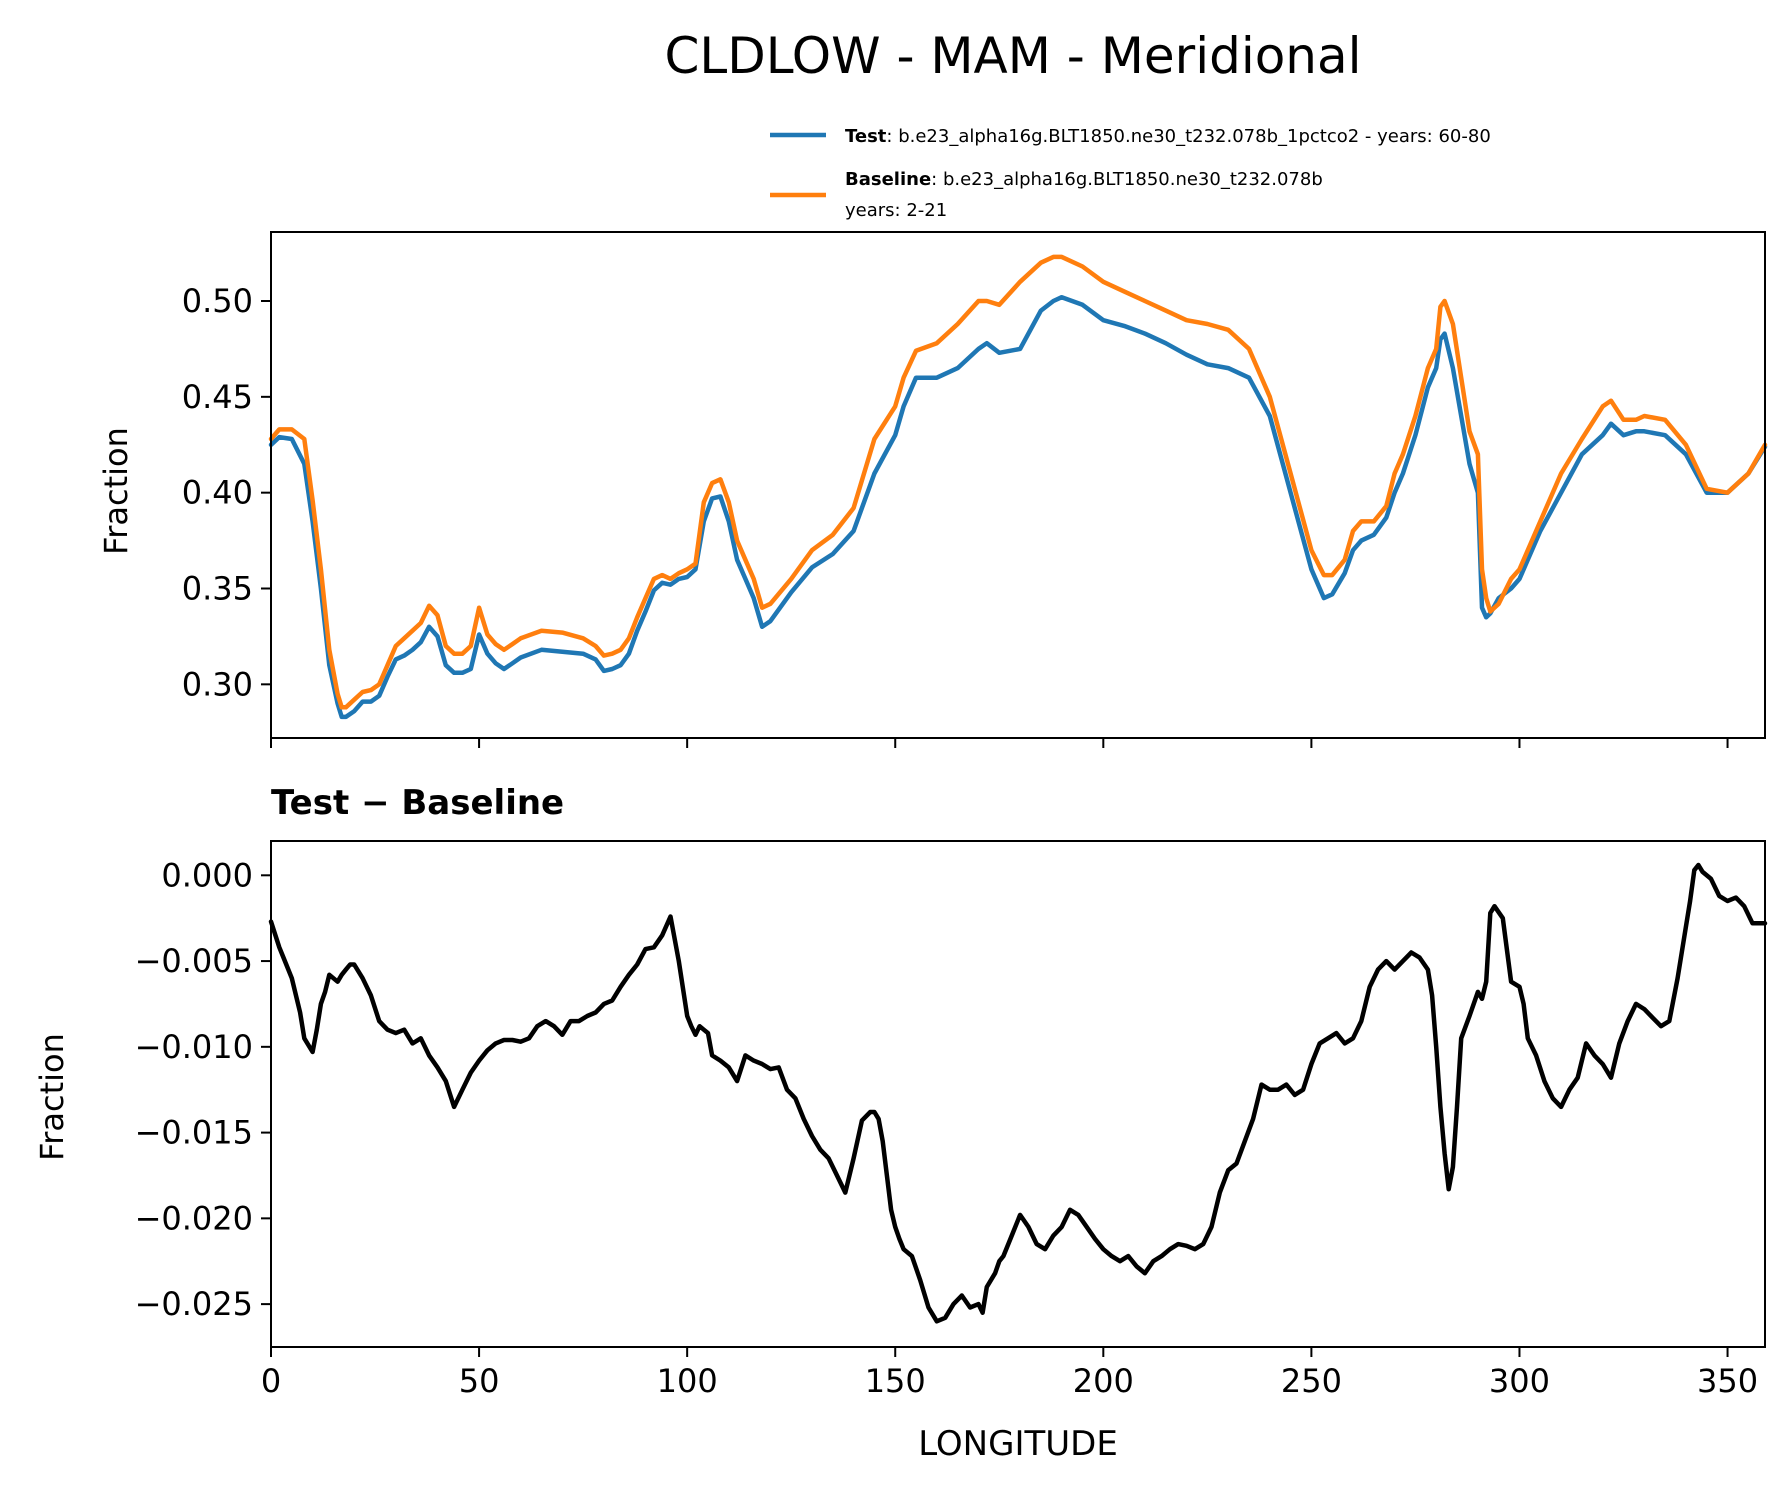  Describe the element at coordinates (194, 961) in the screenshot. I see `y-tick-label: −0.005` at that location.